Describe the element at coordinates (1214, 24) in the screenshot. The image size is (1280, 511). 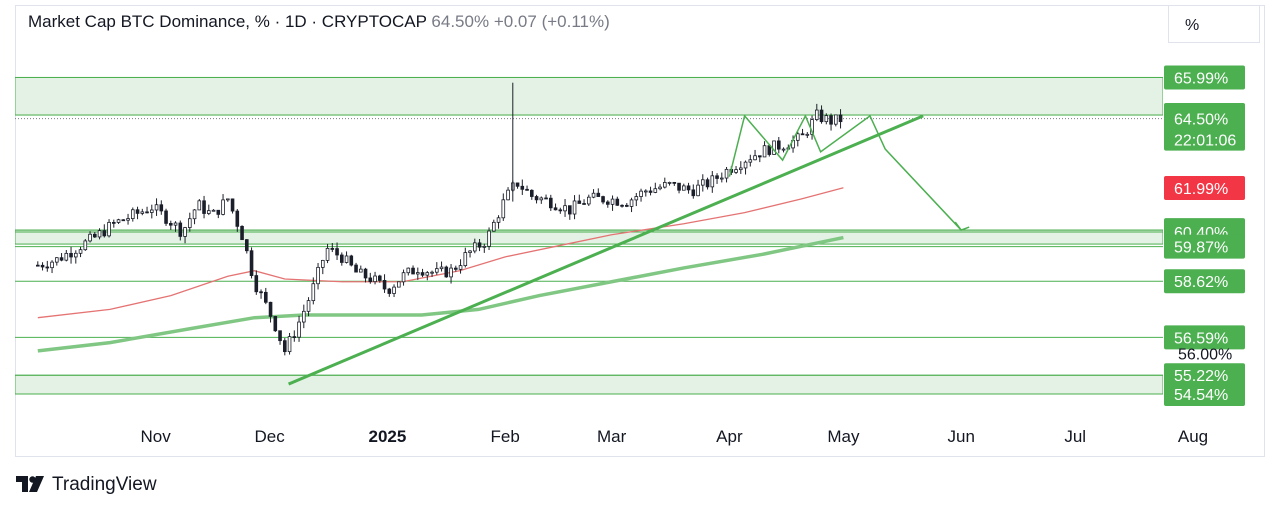
I see `scale-mode-button: %` at that location.